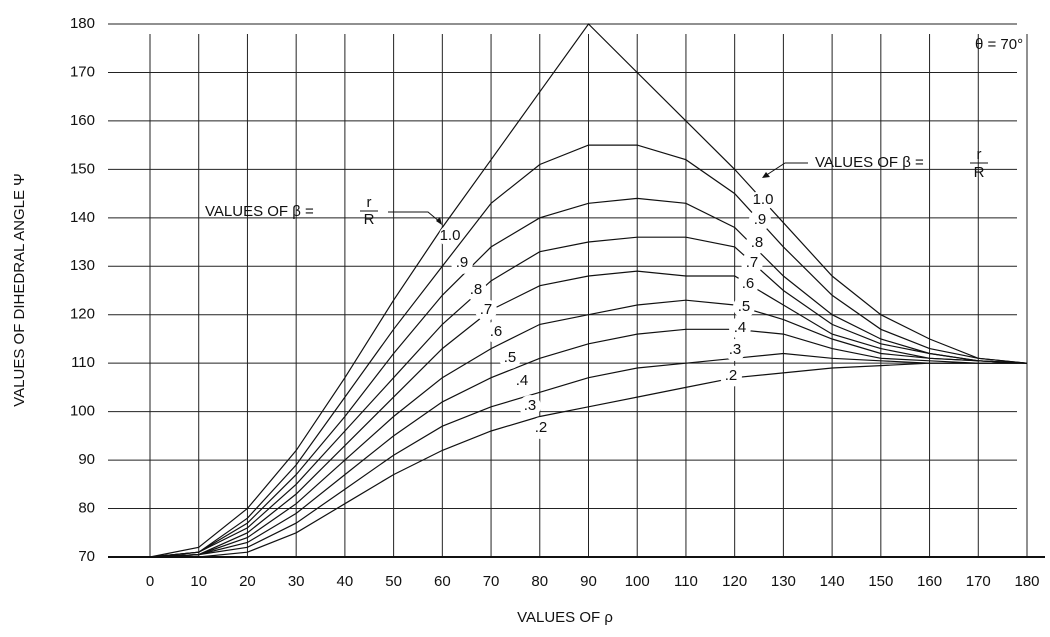  I want to click on y-tick-label: 100, so click(82, 411).